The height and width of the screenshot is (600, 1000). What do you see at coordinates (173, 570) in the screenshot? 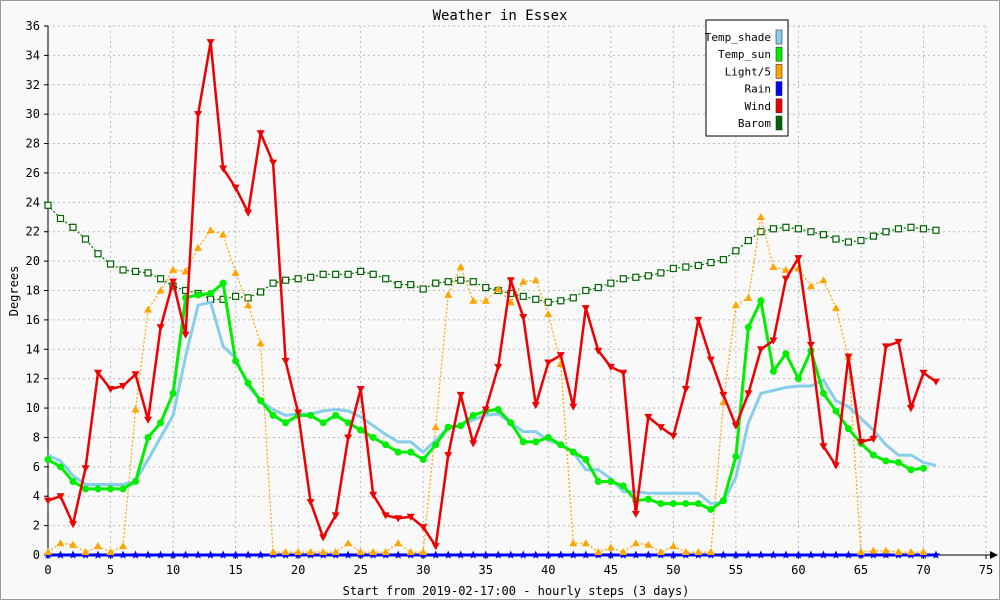
I see `x-tick-label: 10` at bounding box center [173, 570].